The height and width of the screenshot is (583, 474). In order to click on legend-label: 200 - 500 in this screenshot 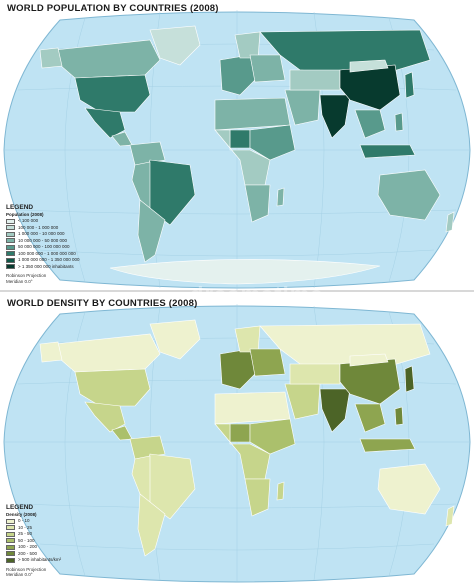, I will do `click(28, 553)`.